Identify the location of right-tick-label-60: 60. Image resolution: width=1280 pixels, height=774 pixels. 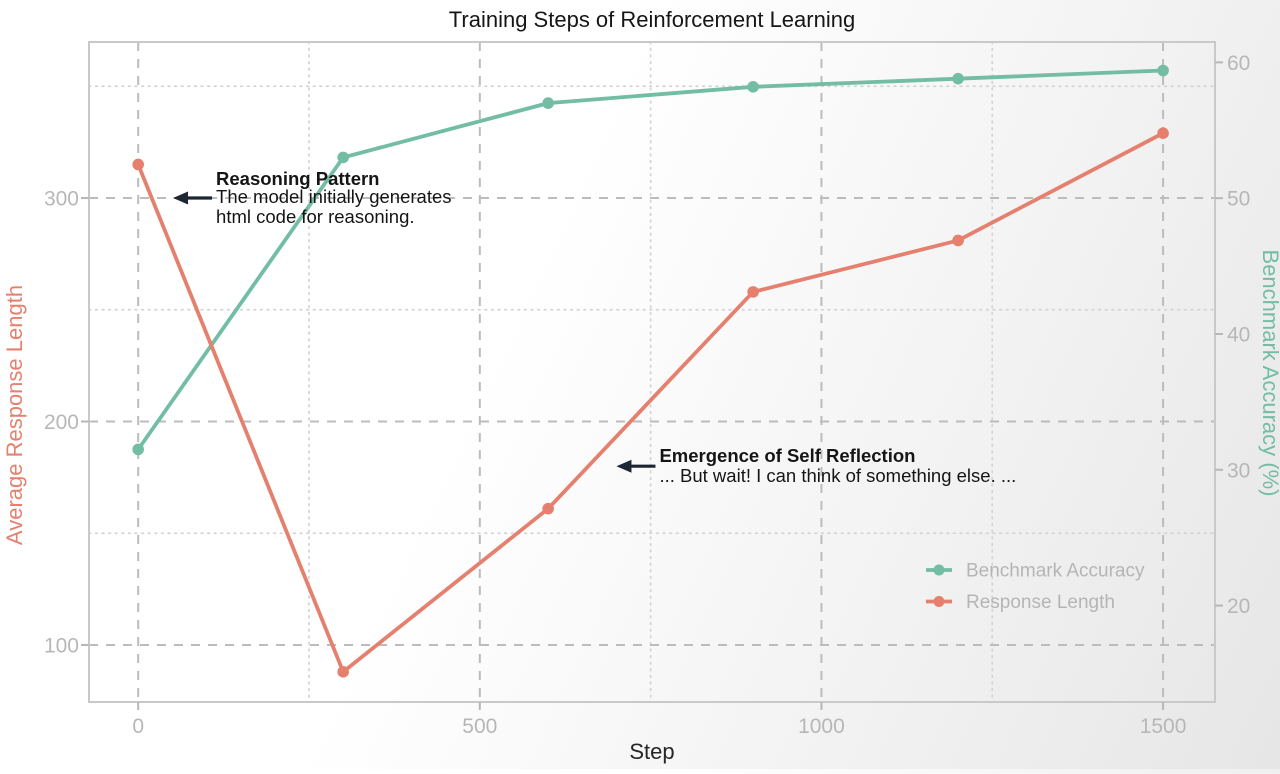
(1238, 63).